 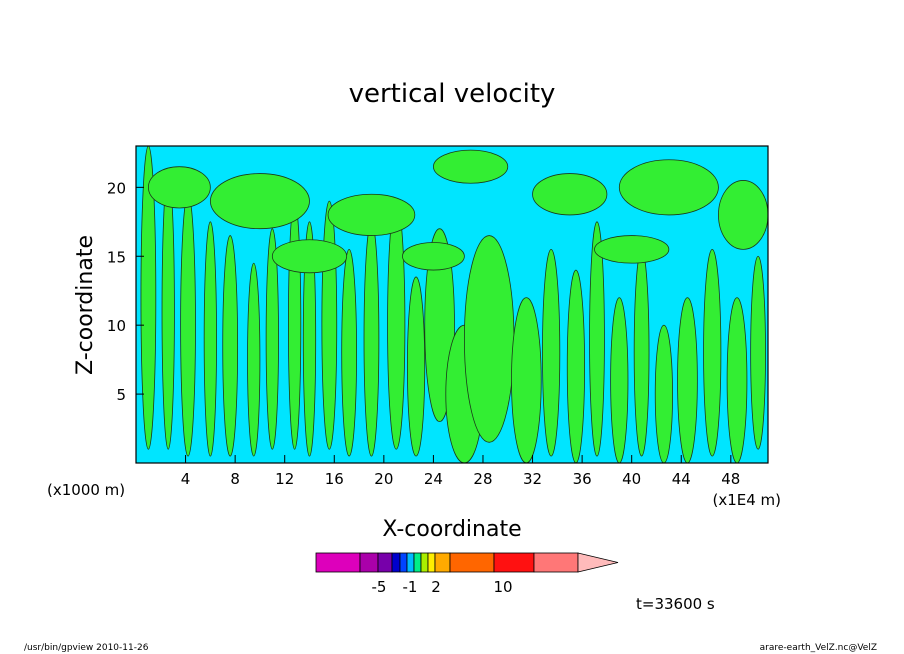 I want to click on colorbar-label-0: -5, so click(x=379, y=587).